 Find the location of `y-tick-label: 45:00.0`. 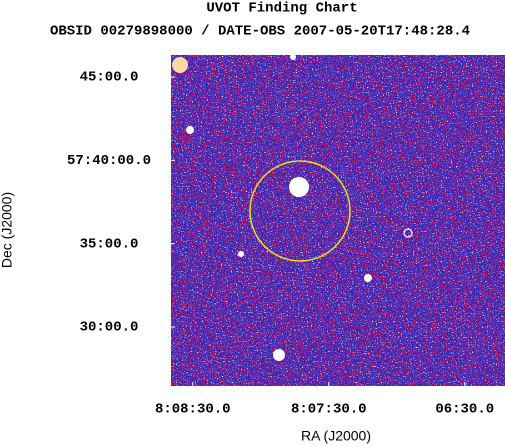

y-tick-label: 45:00.0 is located at coordinates (109, 78).